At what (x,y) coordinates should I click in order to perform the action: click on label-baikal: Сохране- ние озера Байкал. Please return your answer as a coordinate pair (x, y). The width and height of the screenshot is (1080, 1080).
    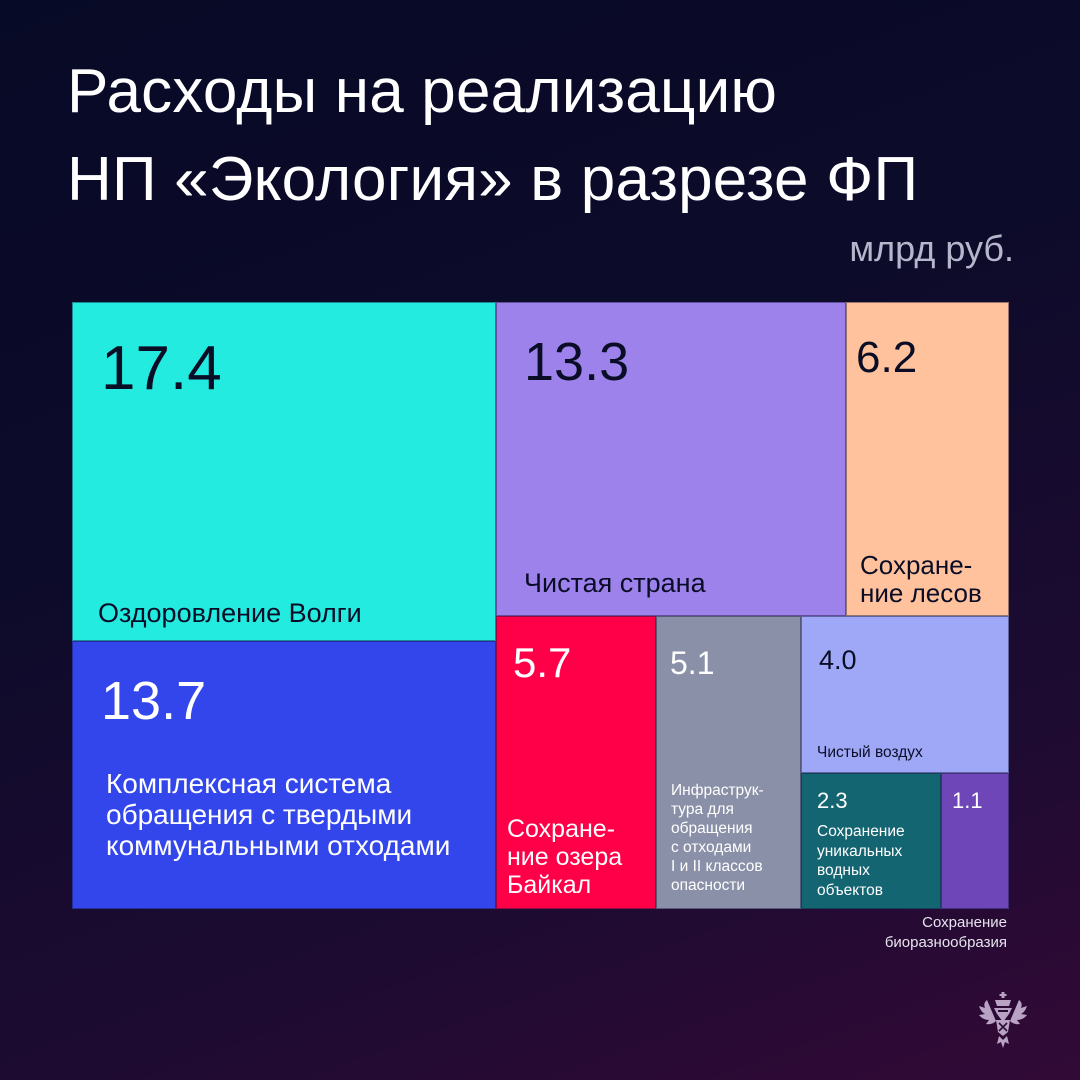
    Looking at the image, I should click on (564, 857).